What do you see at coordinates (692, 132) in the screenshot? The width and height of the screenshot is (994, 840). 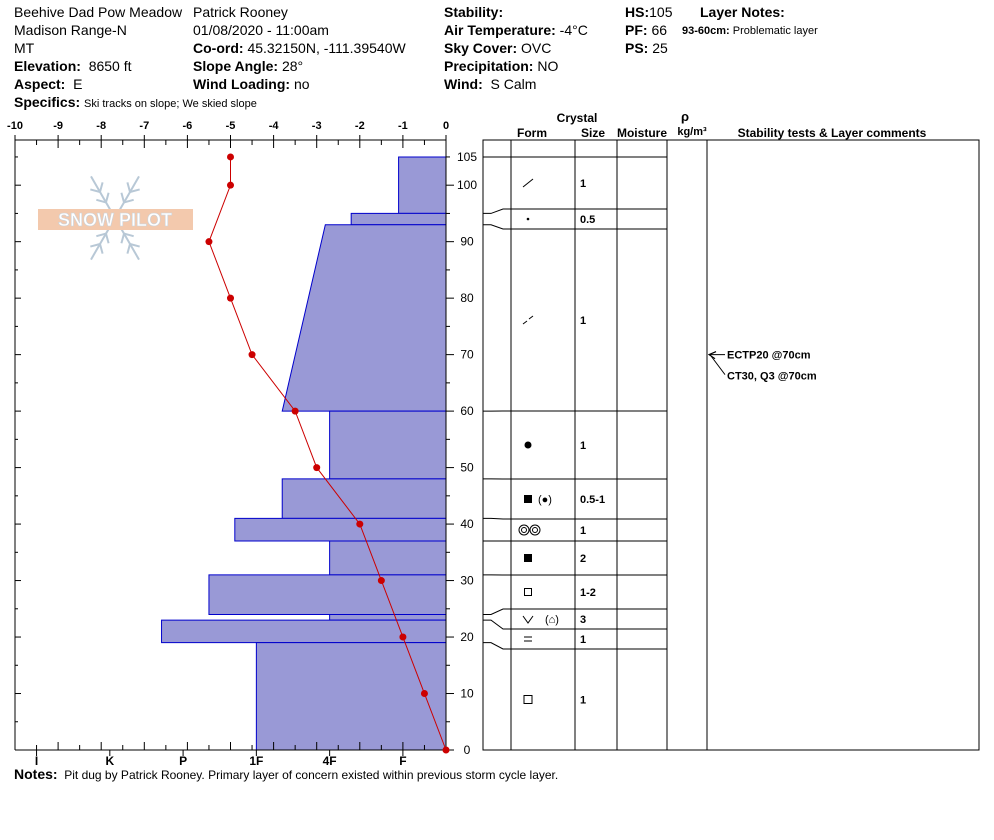 I see `header-density-unit: kg/m³` at bounding box center [692, 132].